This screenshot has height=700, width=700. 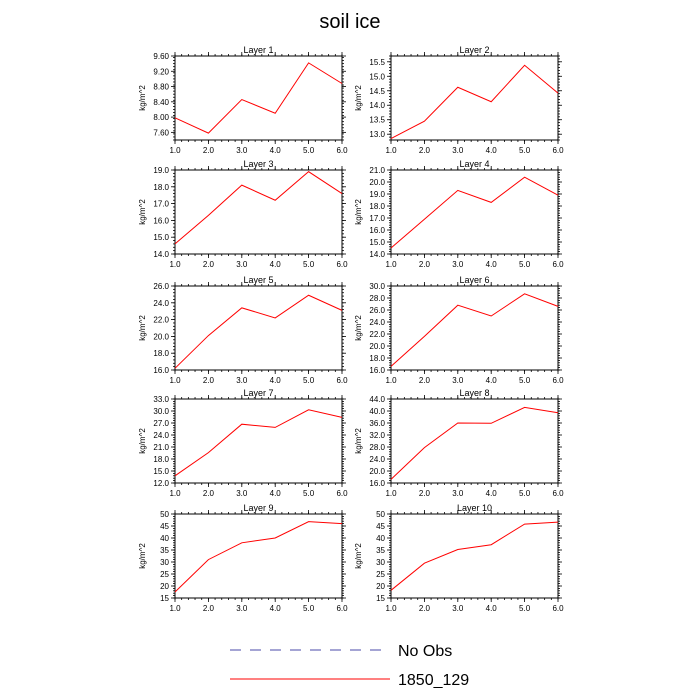 I want to click on x-tick-label-layer-5: 4.0, so click(x=276, y=380).